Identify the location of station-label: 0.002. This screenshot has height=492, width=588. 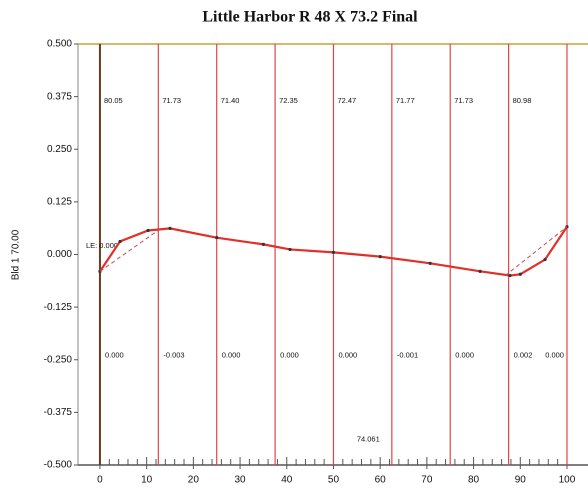
(523, 355).